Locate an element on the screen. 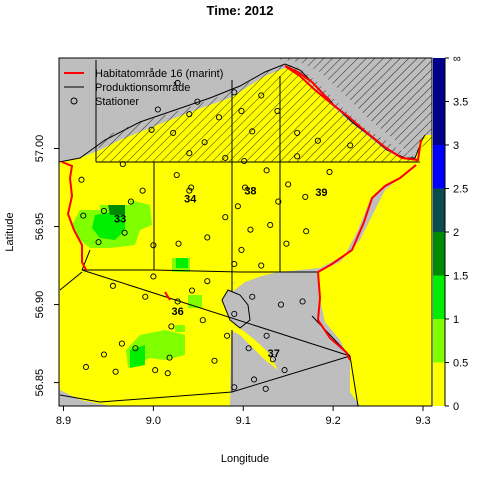  area-label: 36 is located at coordinates (178, 312).